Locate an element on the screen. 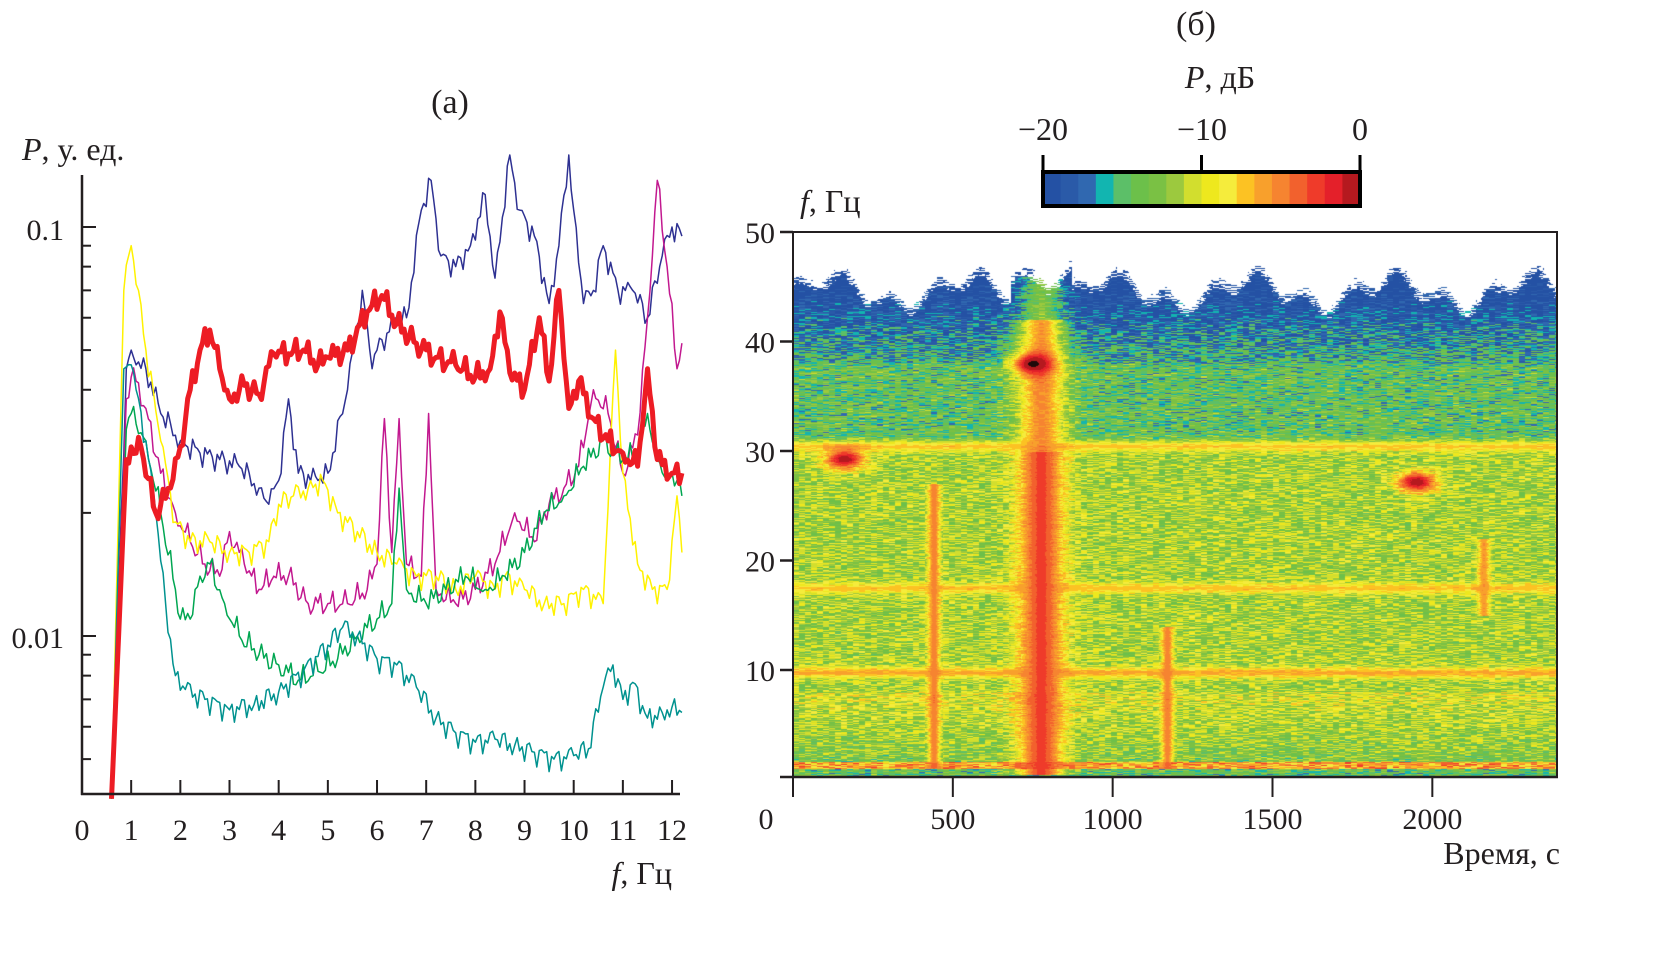 This screenshot has height=961, width=1680. panel-b-ytick-label: 50 is located at coordinates (760, 233).